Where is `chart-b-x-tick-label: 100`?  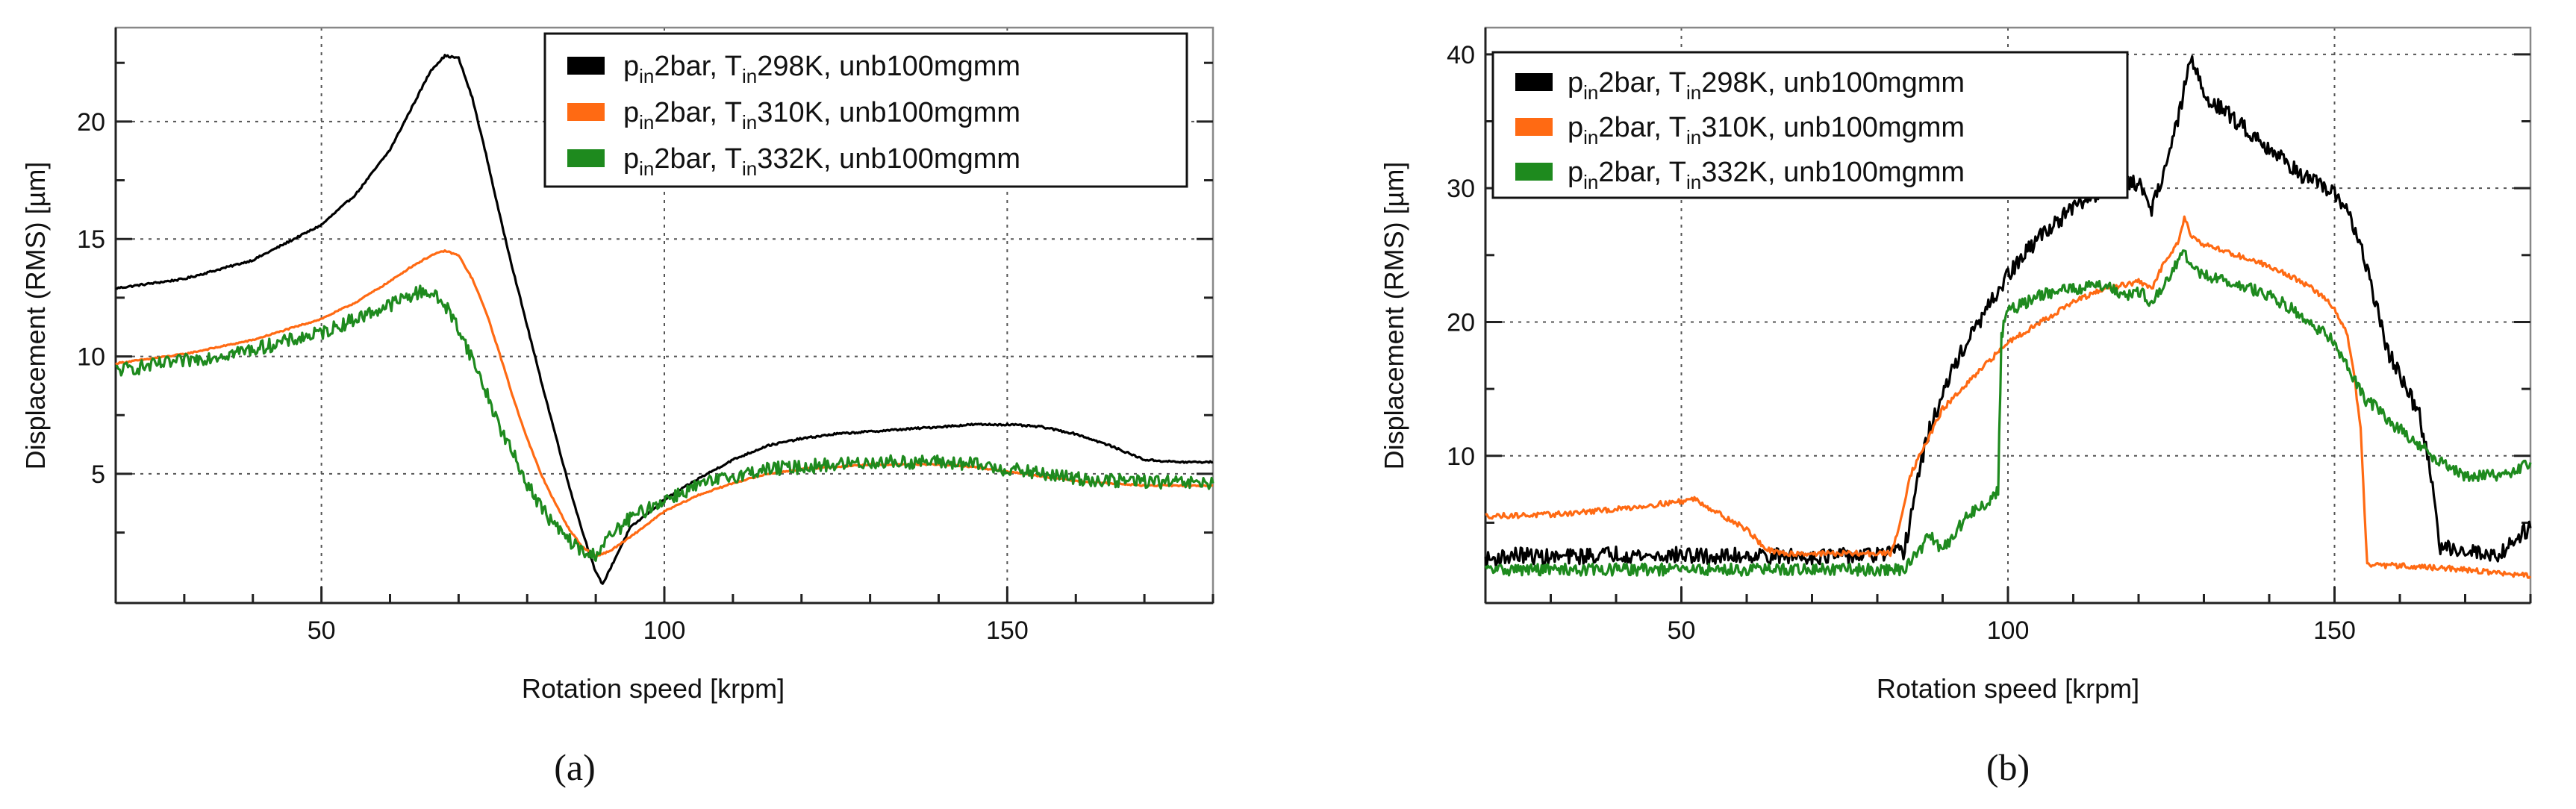
chart-b-x-tick-label: 100 is located at coordinates (2008, 631).